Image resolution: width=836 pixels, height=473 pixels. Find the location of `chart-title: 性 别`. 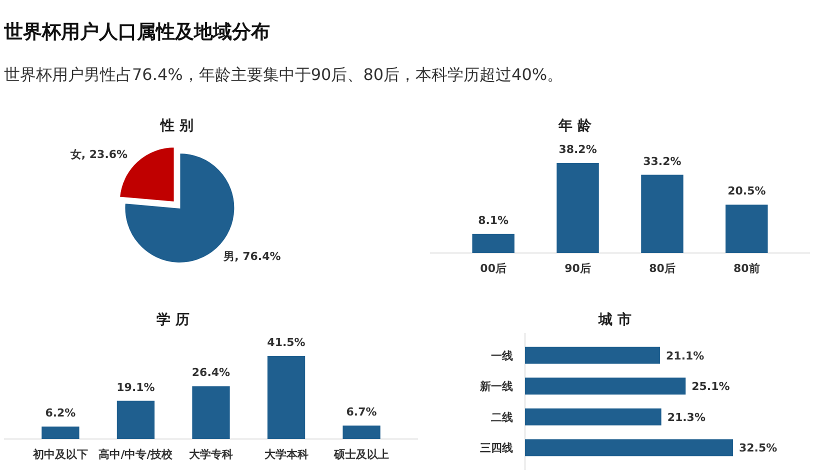

chart-title: 性 别 is located at coordinates (177, 126).